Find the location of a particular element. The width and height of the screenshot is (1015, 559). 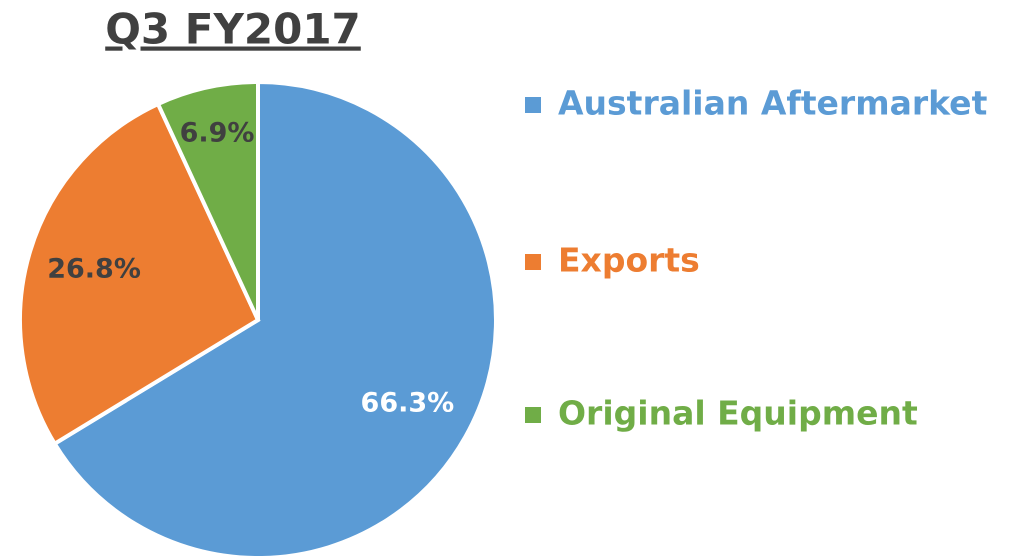

data-label: 6.9% is located at coordinates (217, 133).